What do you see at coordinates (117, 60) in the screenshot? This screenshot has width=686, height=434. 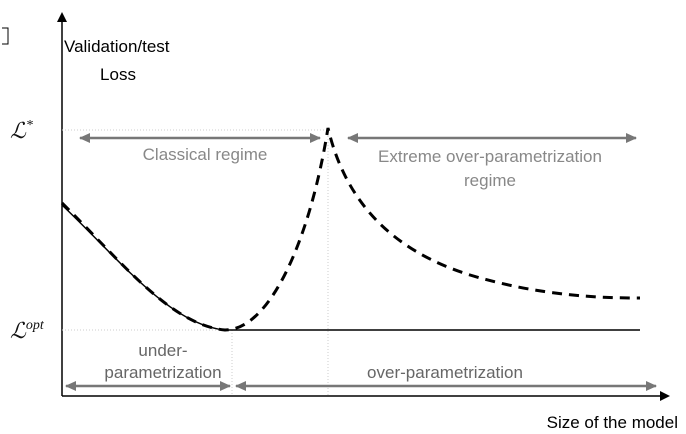 I see `y-axis-label: Validation/test Loss` at bounding box center [117, 60].